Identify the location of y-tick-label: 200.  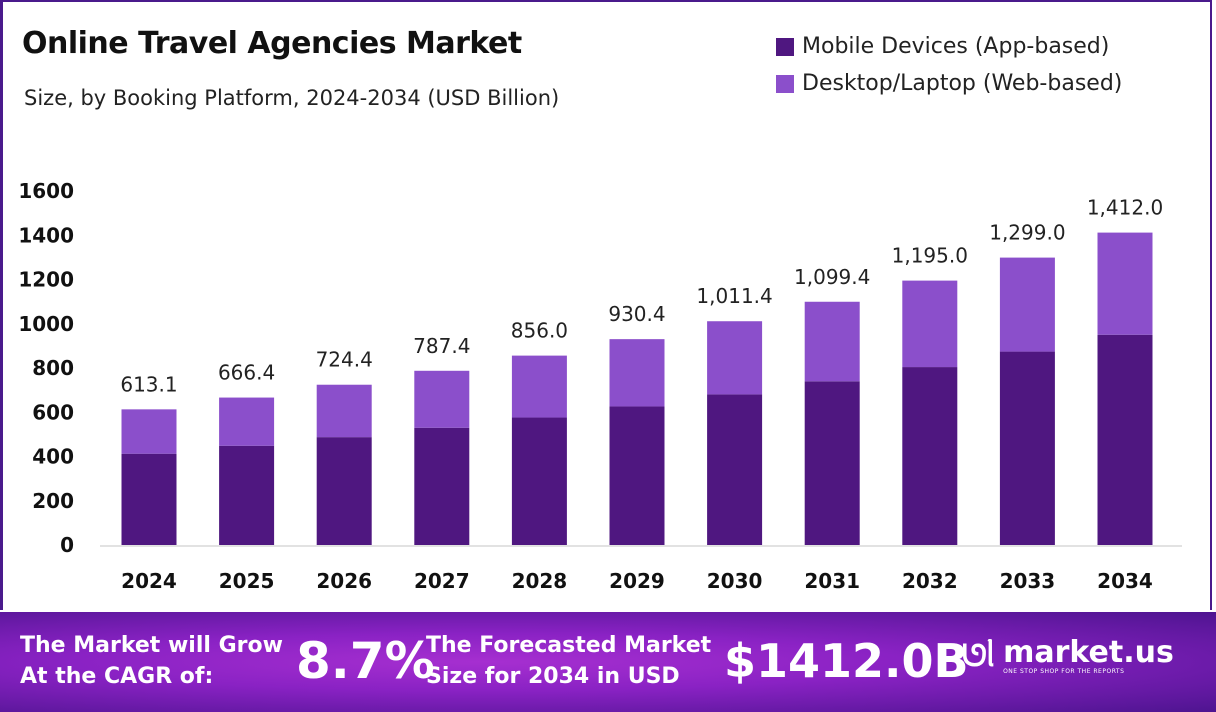
(53, 501).